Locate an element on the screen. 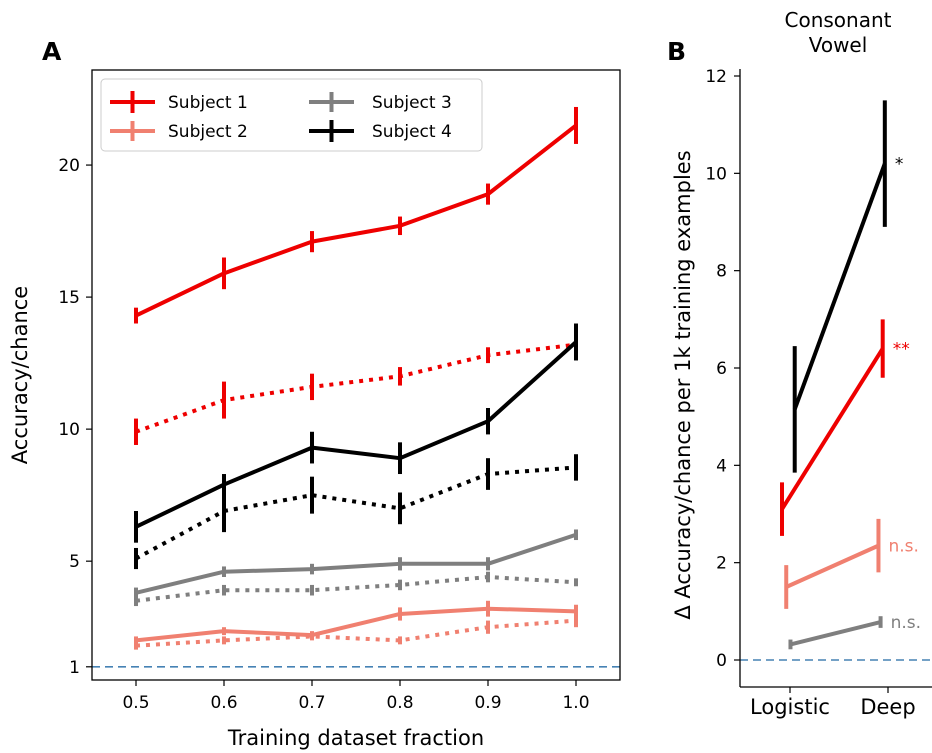  y-tick-label: 2 is located at coordinates (721, 564).